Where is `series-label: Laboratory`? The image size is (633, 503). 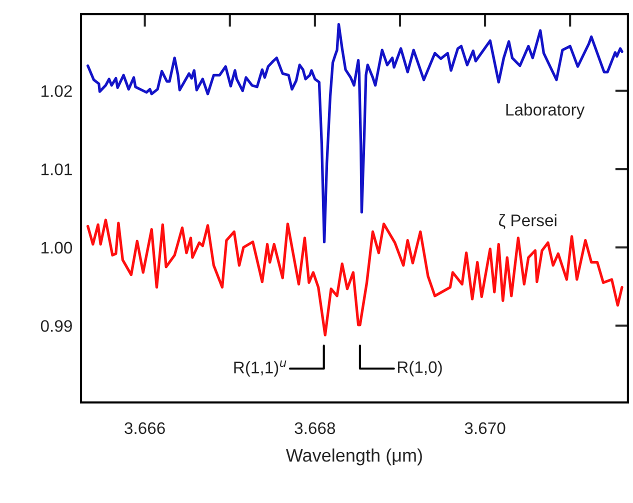
series-label: Laboratory is located at coordinates (545, 111).